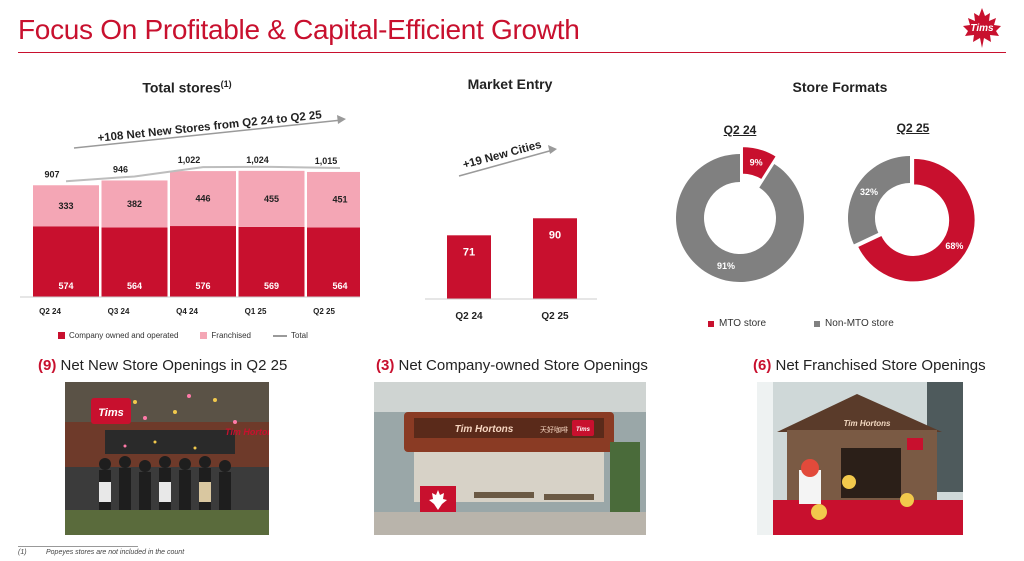  Describe the element at coordinates (854, 323) in the screenshot. I see `legend-non-mto: Non-MTO store` at that location.